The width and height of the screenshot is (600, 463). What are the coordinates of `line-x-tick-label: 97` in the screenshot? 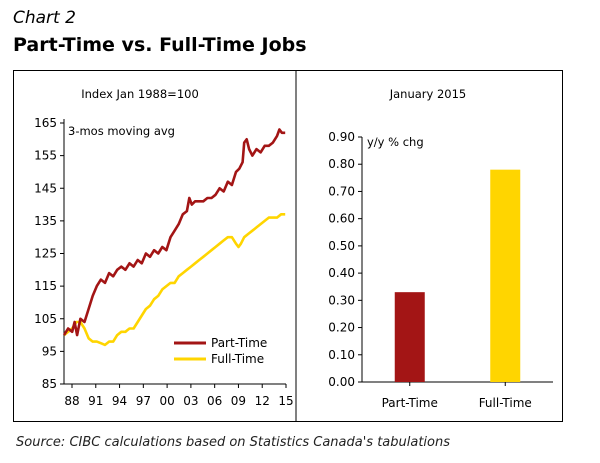 It's located at (143, 401).